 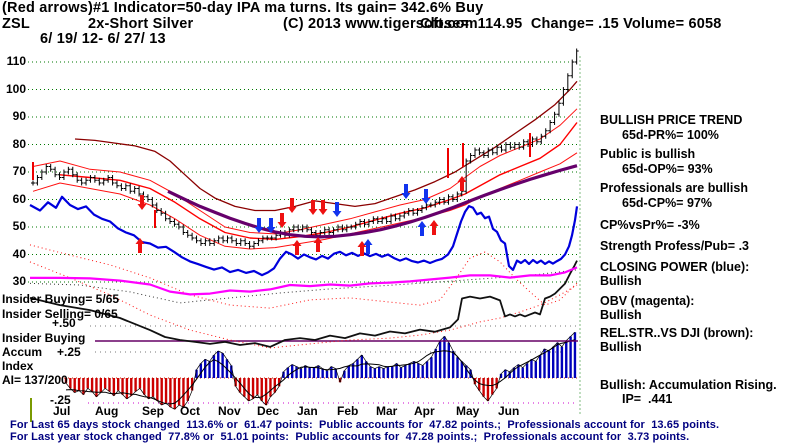 I want to click on price-tick-70: 70, so click(x=19, y=171).